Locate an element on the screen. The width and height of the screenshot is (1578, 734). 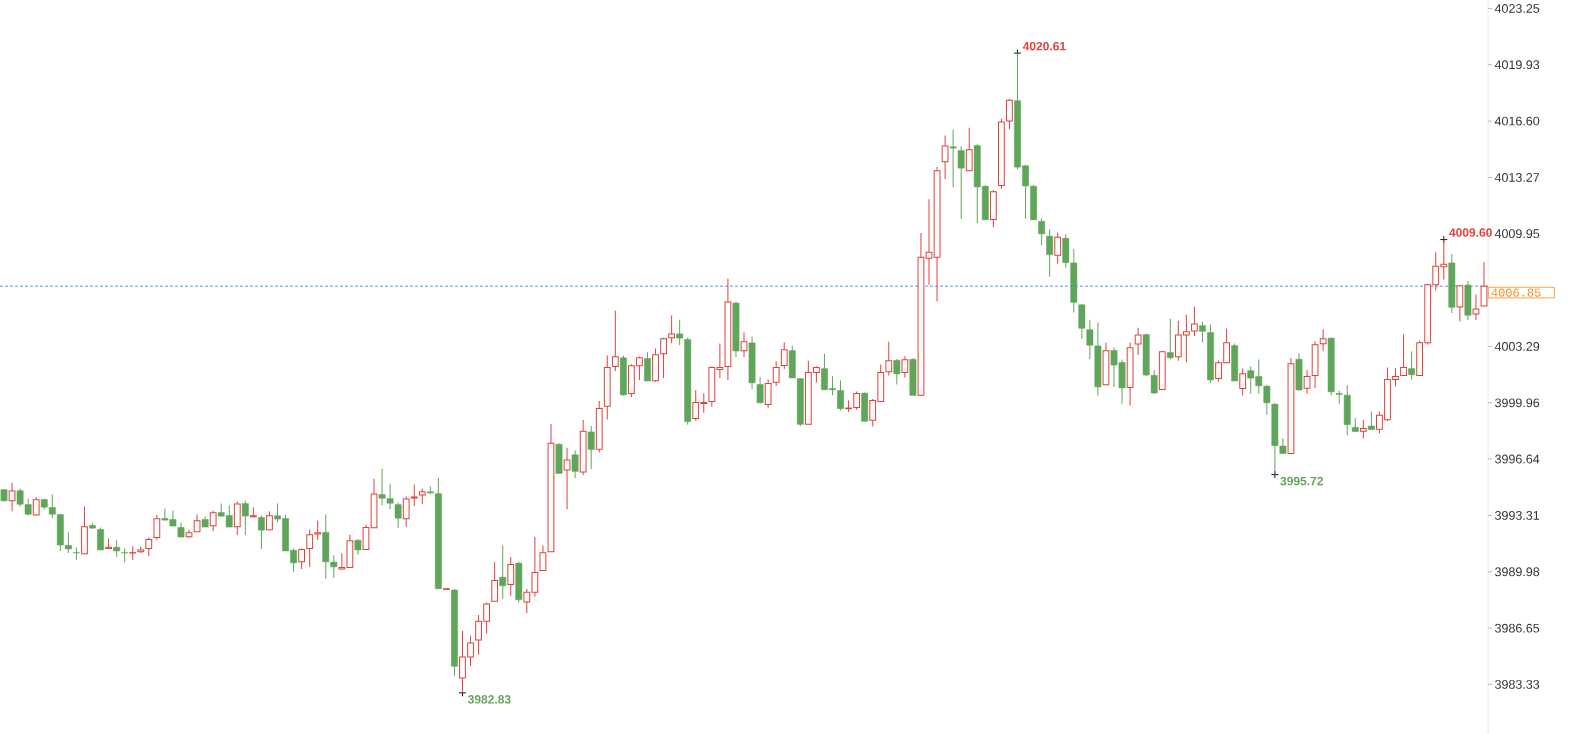
y-tick-label: 4019.93 is located at coordinates (1517, 65).